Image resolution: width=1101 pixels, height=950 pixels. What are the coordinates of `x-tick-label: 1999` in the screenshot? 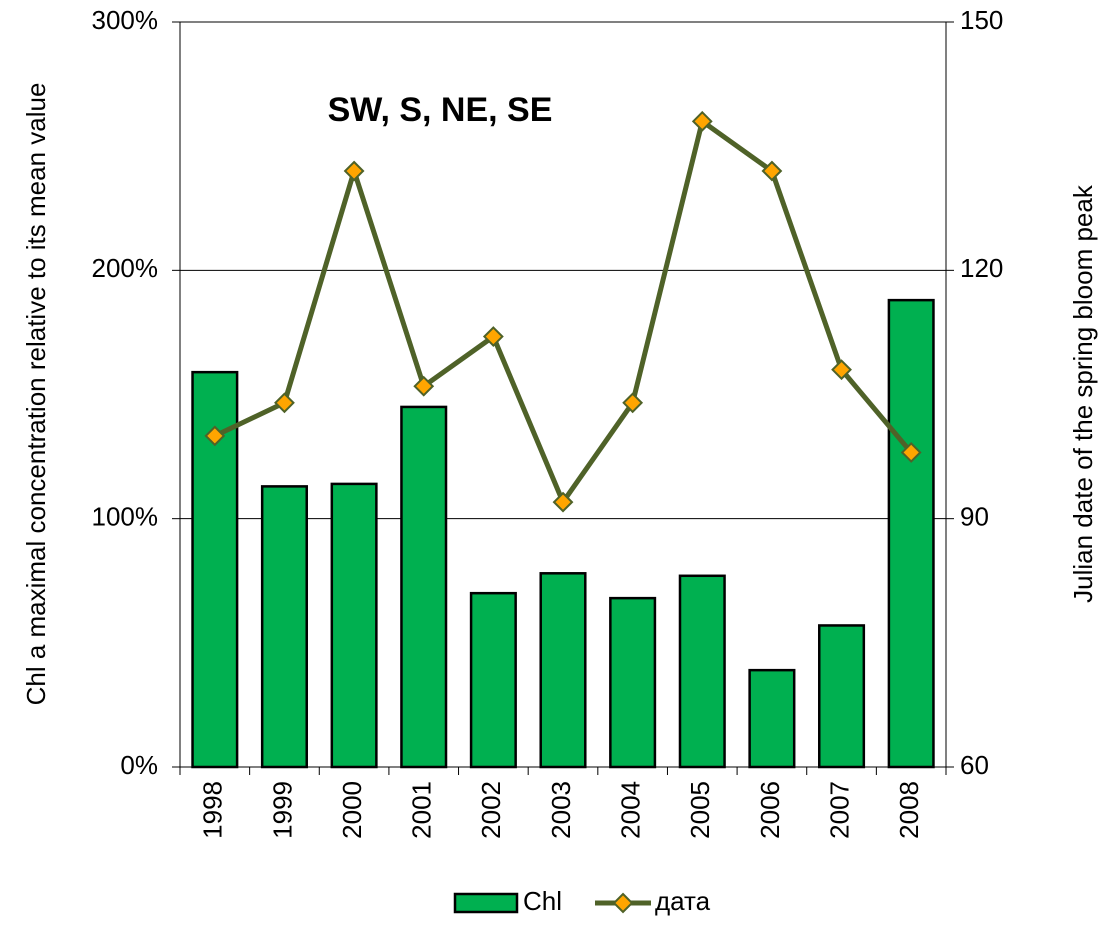 It's located at (282, 810).